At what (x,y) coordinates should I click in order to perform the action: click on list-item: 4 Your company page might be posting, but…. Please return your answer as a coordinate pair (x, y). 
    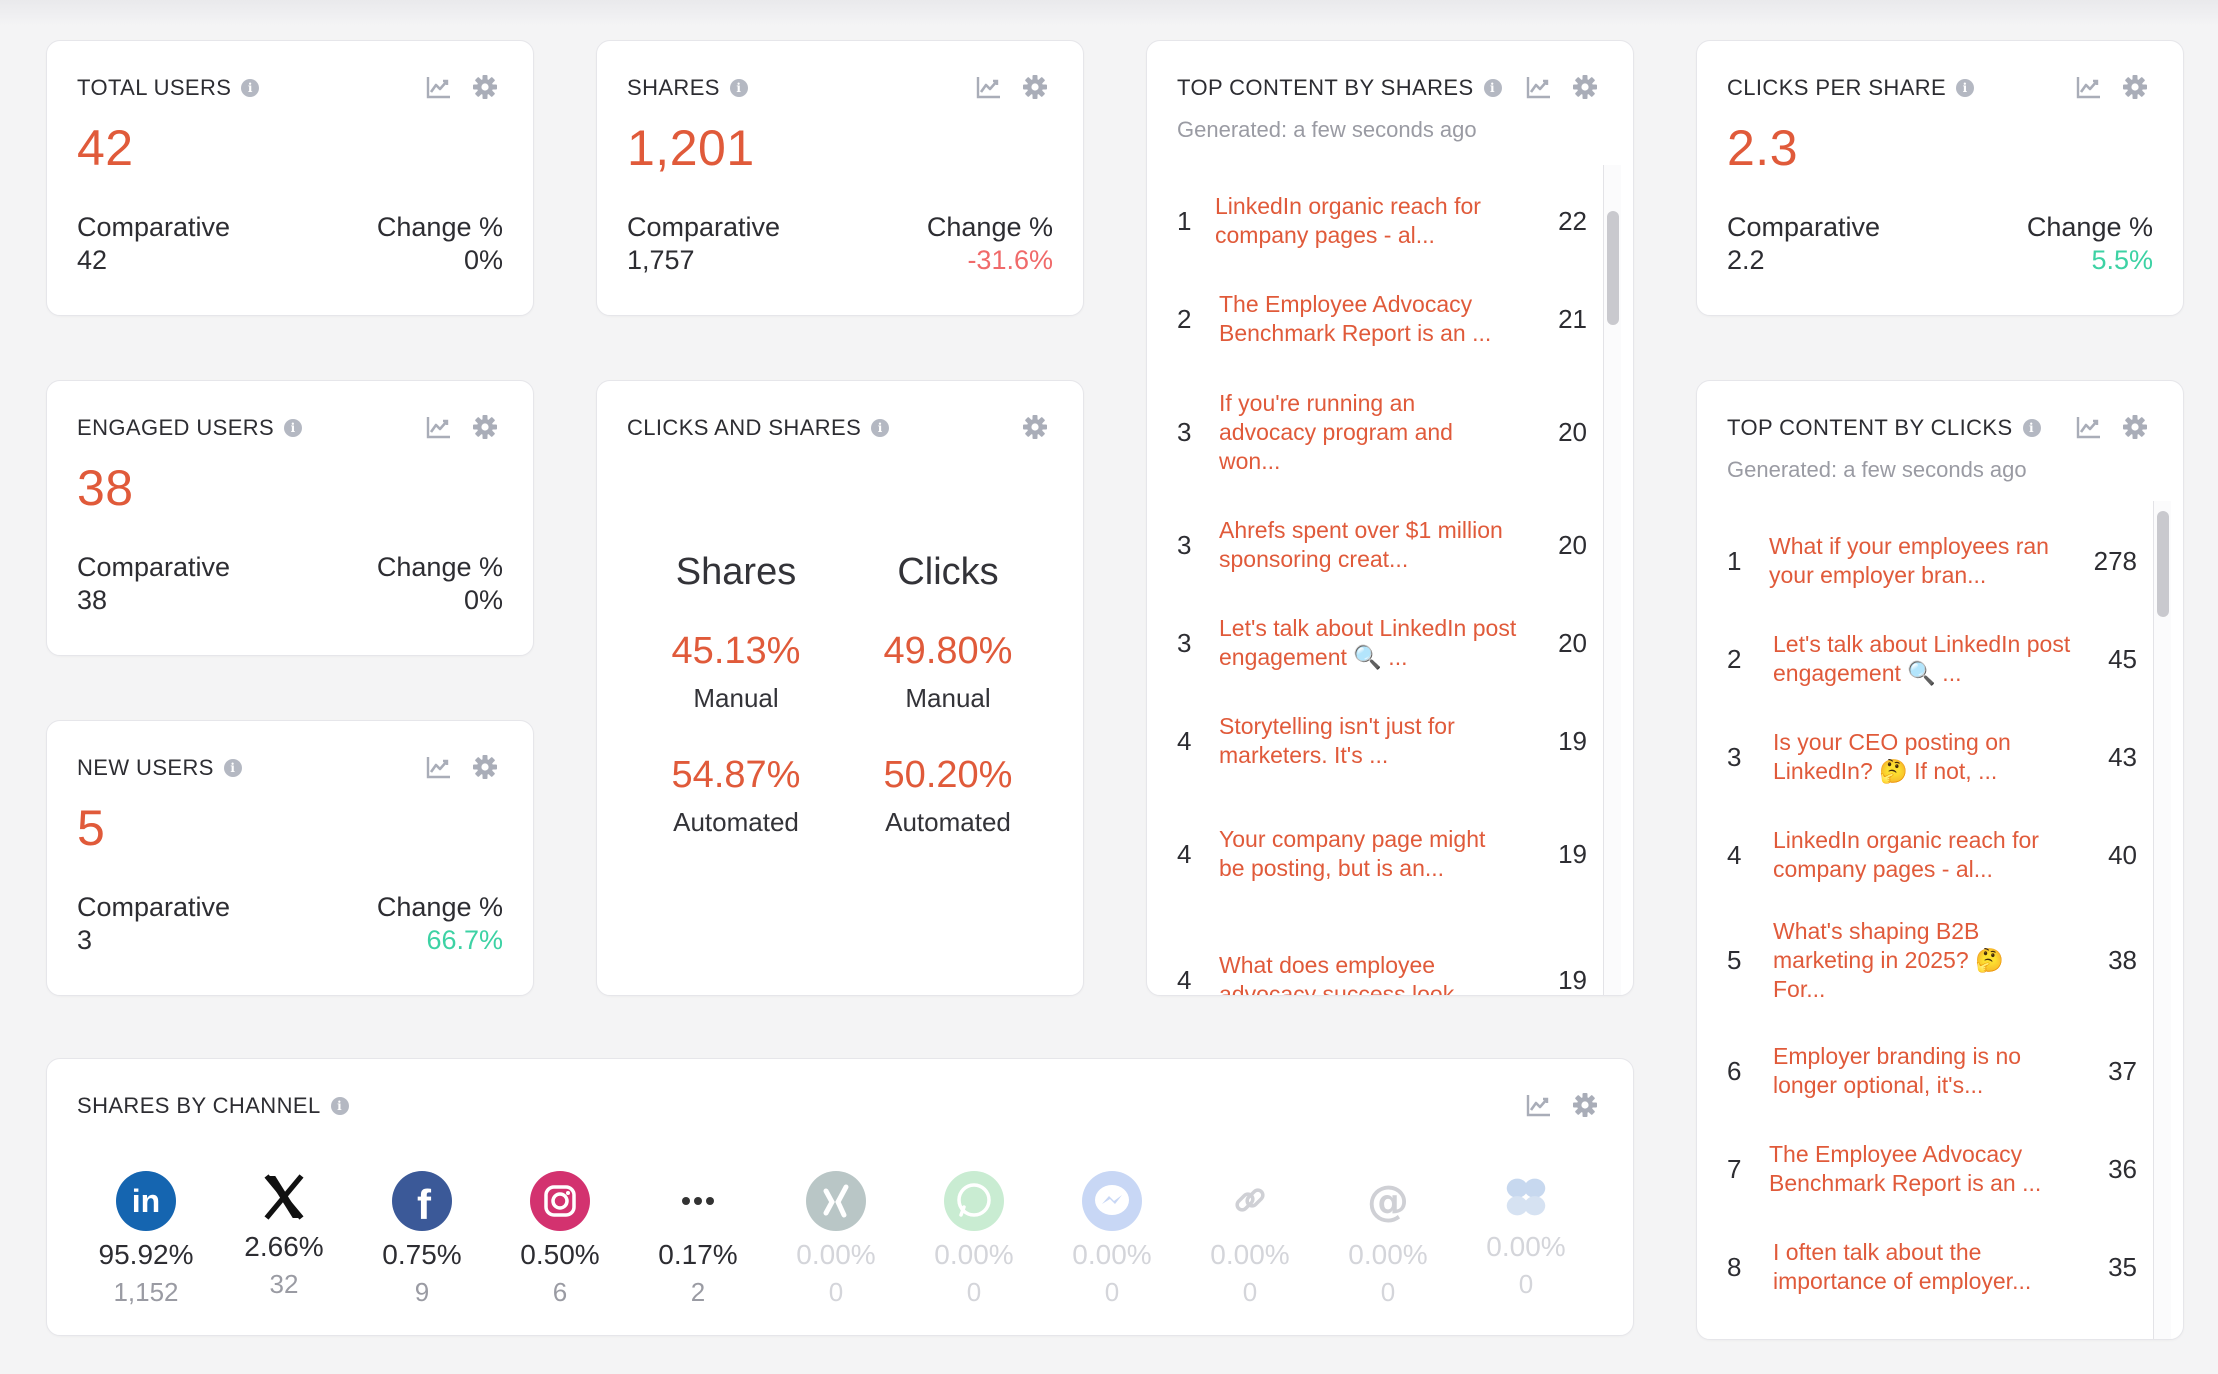
    Looking at the image, I should click on (1374, 854).